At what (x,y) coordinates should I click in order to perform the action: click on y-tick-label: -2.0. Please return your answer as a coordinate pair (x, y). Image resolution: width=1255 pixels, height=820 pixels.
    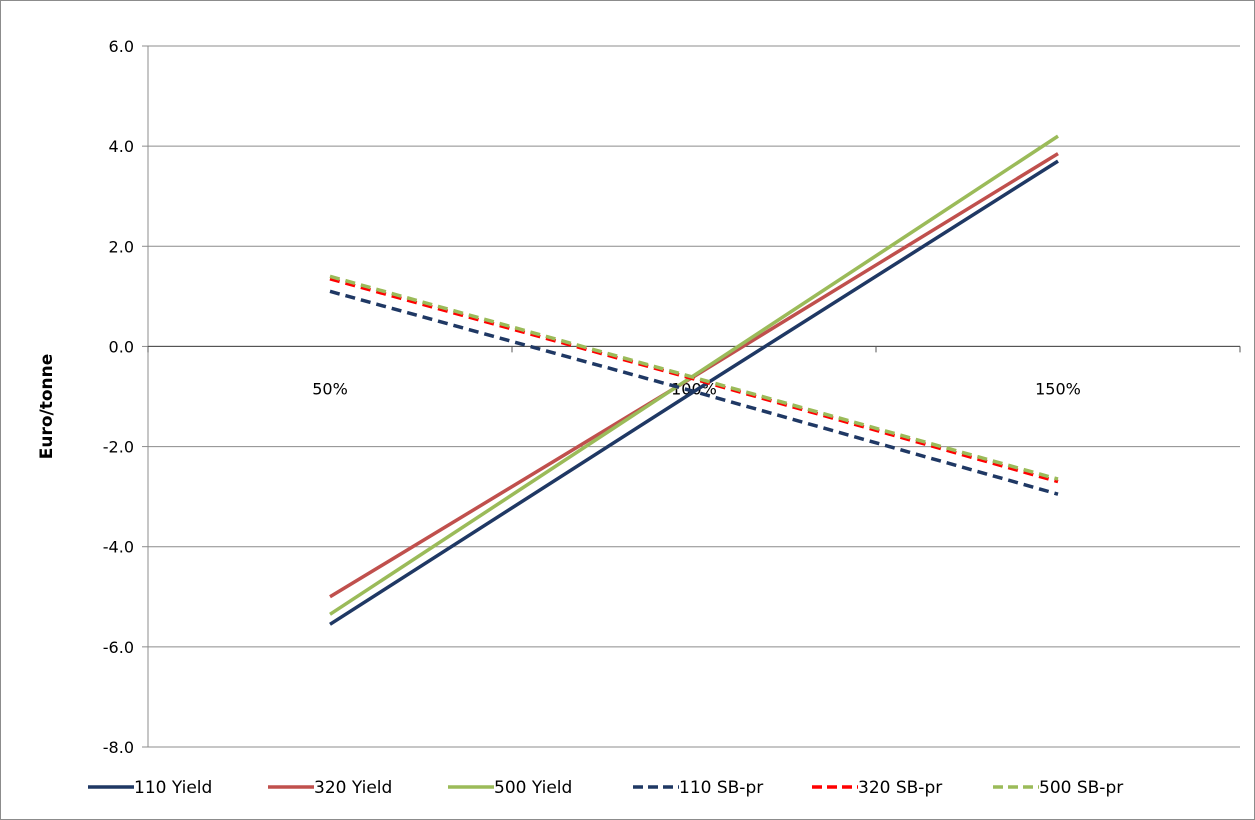
    Looking at the image, I should click on (118, 447).